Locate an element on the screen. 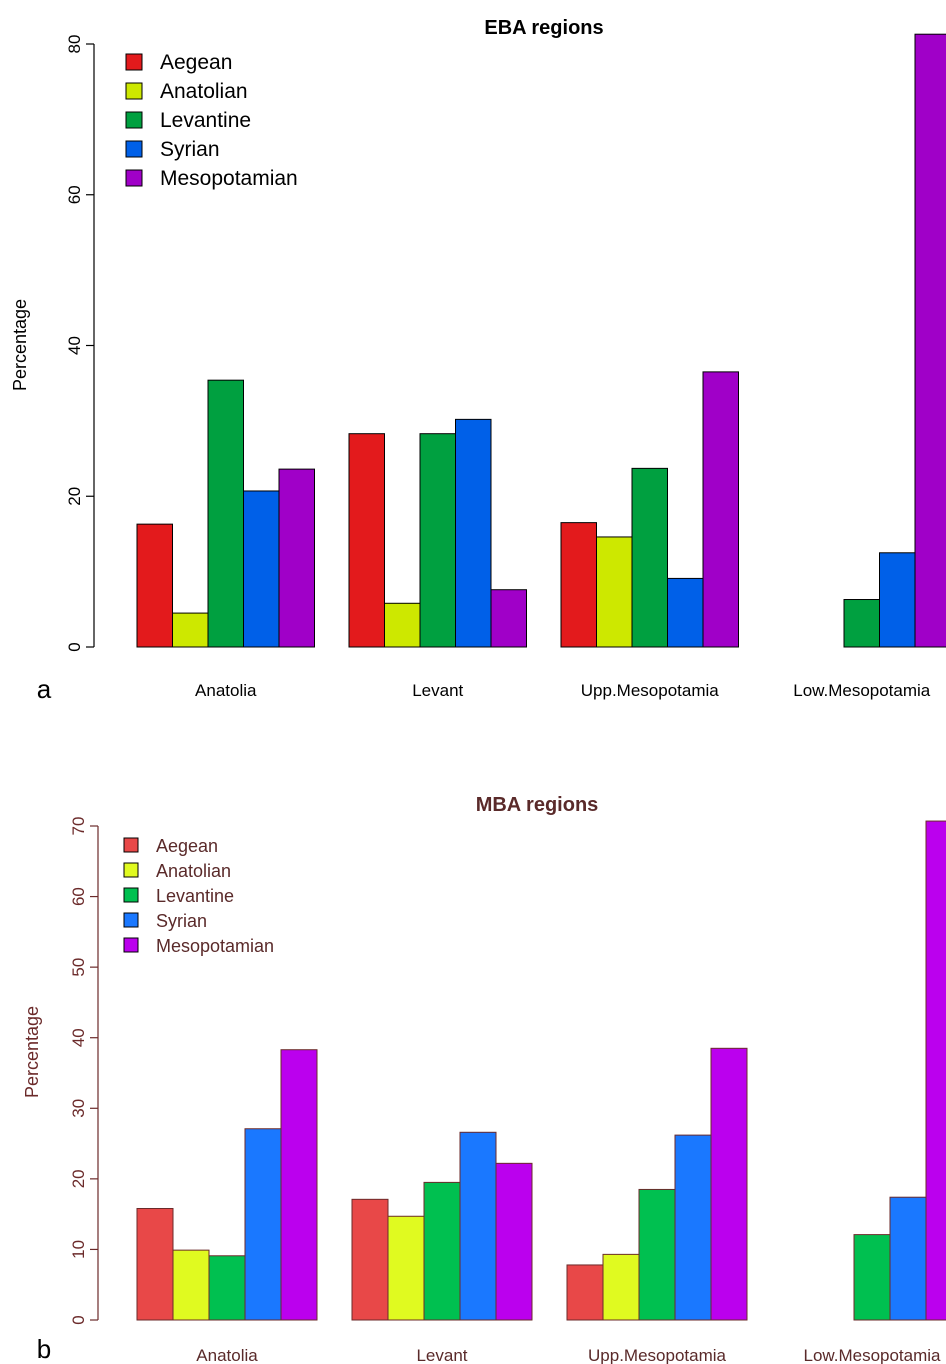 The image size is (946, 1364). y-tick-label: 50 is located at coordinates (78, 967).